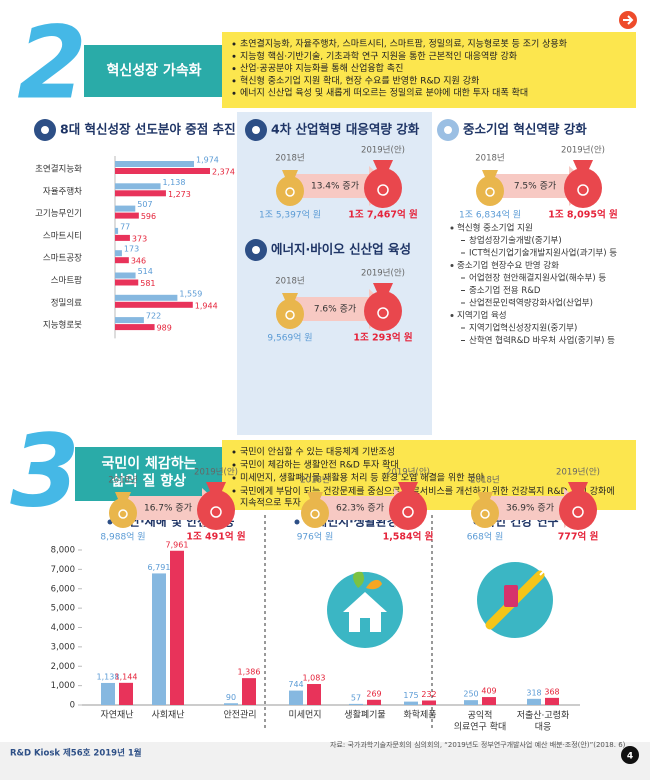  I want to click on list-subitem: 중소기업 전용 R&D, so click(505, 290).